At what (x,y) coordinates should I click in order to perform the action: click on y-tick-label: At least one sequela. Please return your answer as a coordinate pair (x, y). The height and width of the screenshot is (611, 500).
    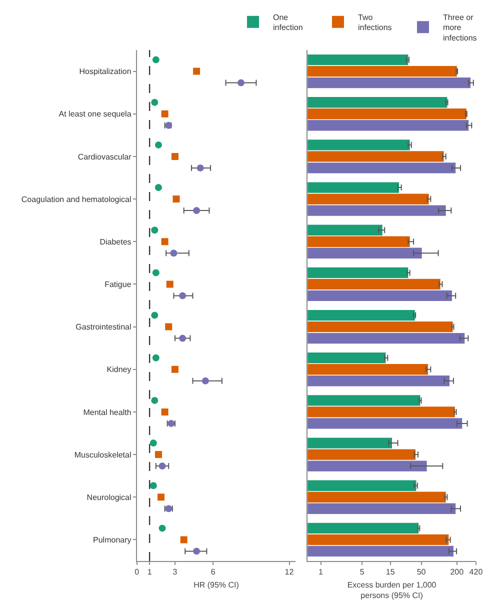
    Looking at the image, I should click on (95, 114).